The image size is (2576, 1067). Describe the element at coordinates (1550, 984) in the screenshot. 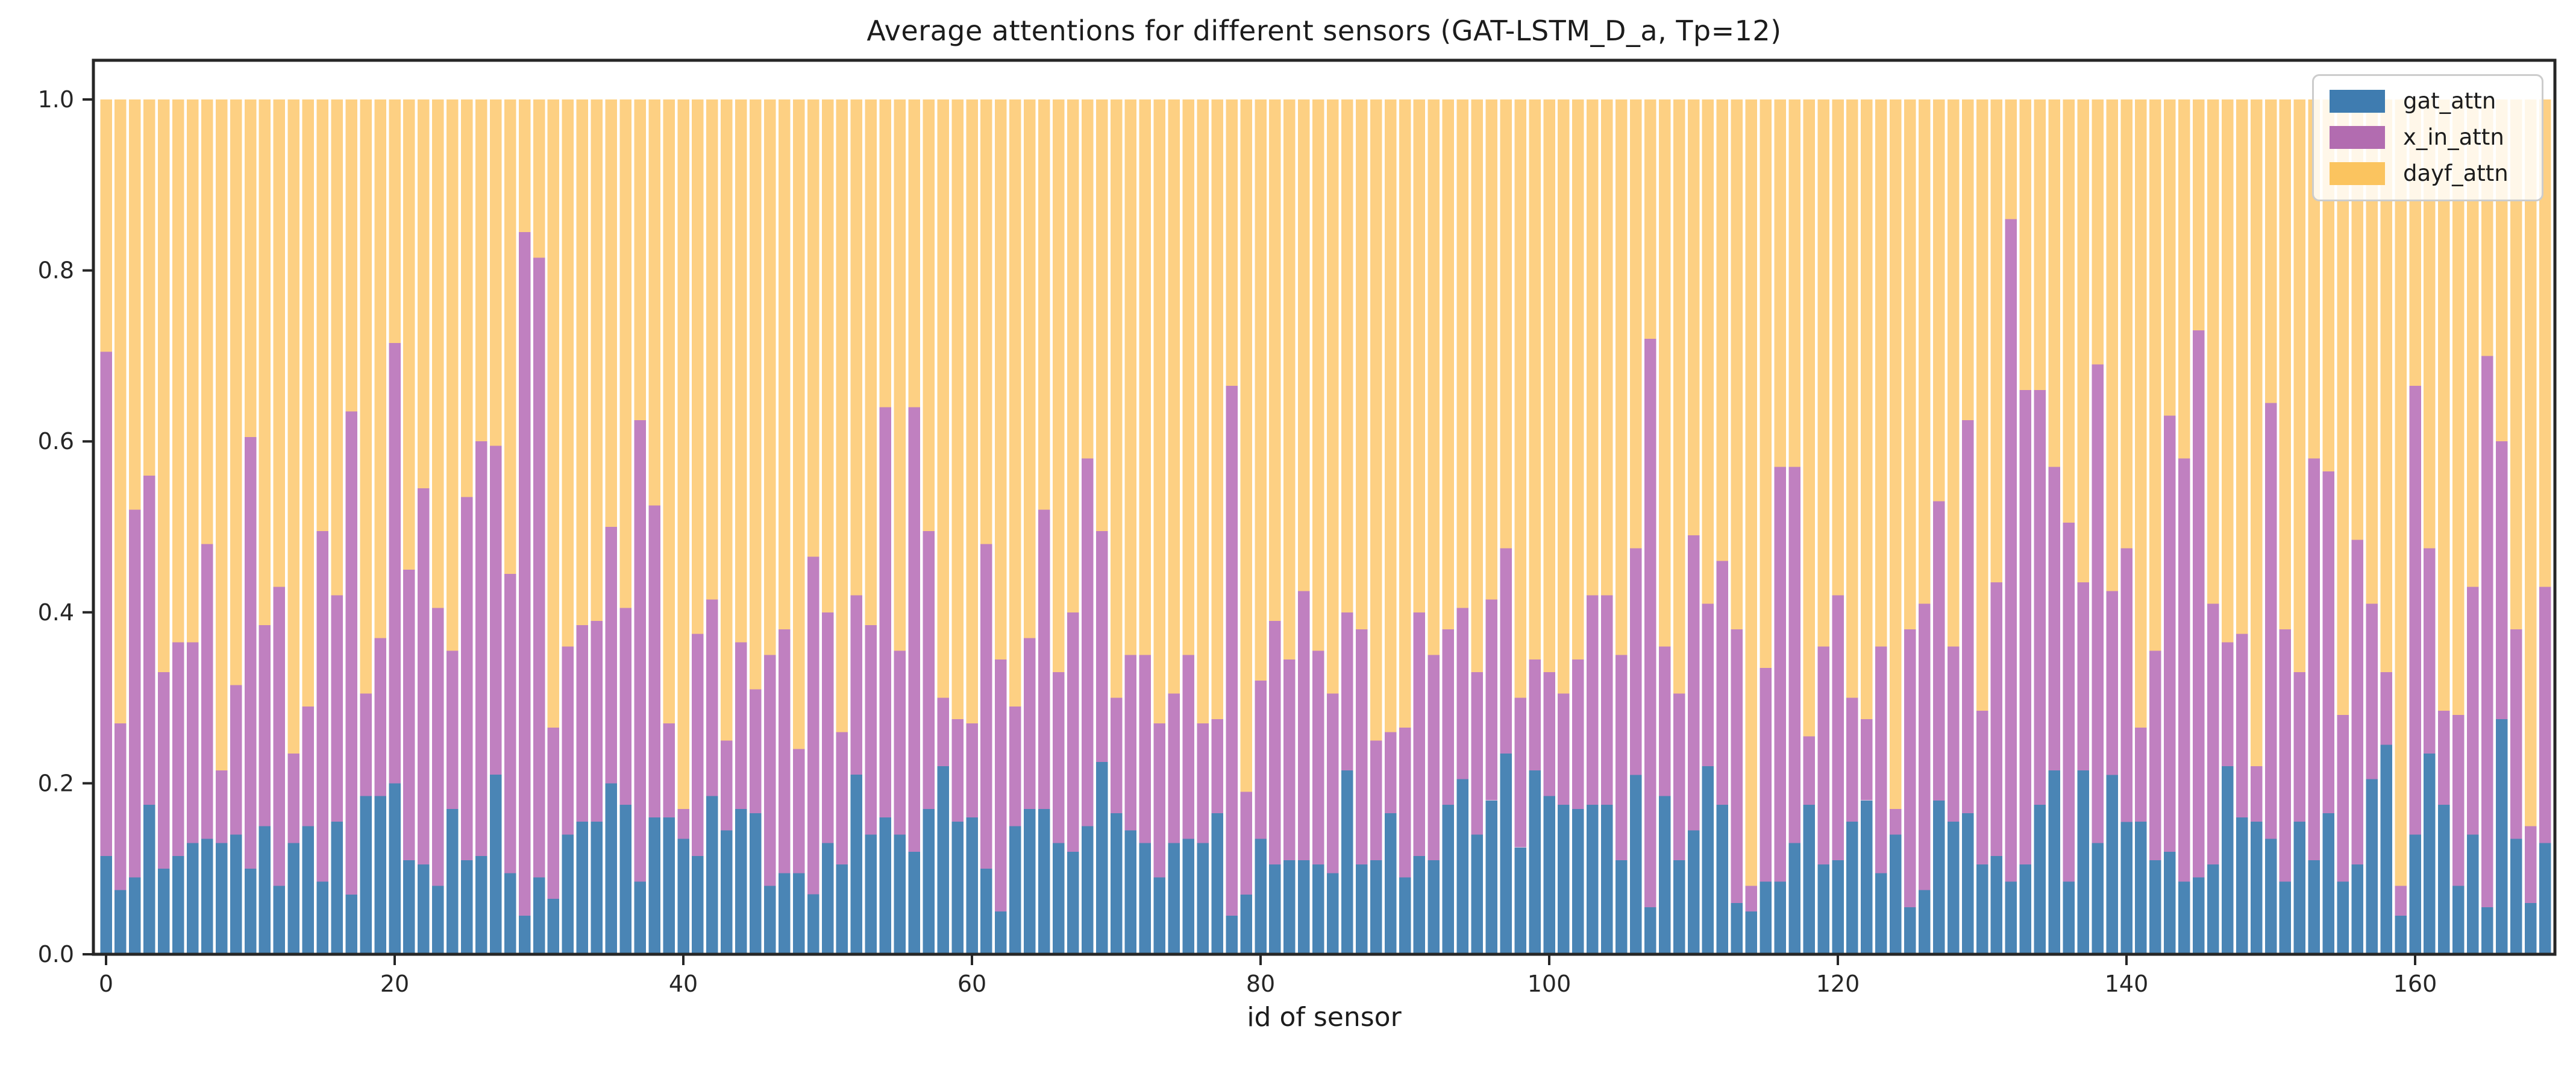

I see `x-tick-label: 100` at that location.